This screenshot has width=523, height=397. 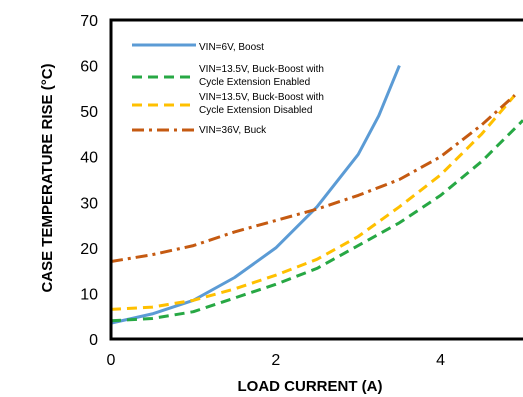 What do you see at coordinates (93, 340) in the screenshot?
I see `y-tick-label: 0` at bounding box center [93, 340].